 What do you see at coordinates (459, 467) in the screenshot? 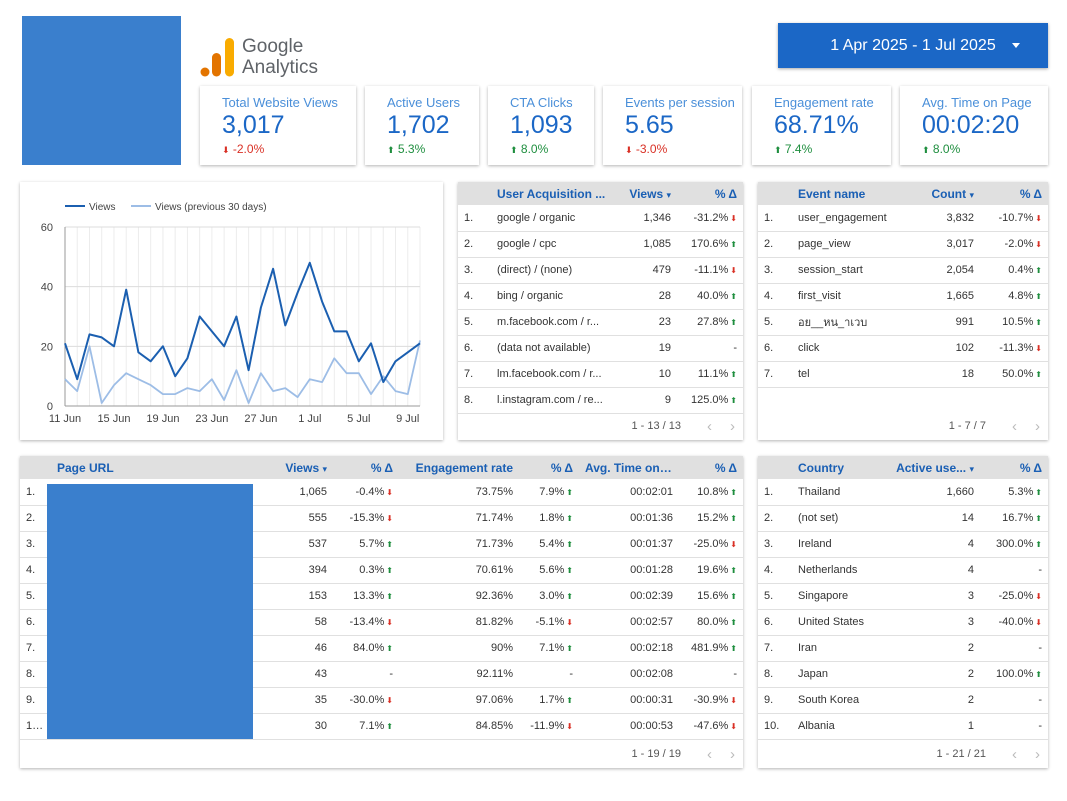
I see `header-engagement-rate: Engagement rate` at bounding box center [459, 467].